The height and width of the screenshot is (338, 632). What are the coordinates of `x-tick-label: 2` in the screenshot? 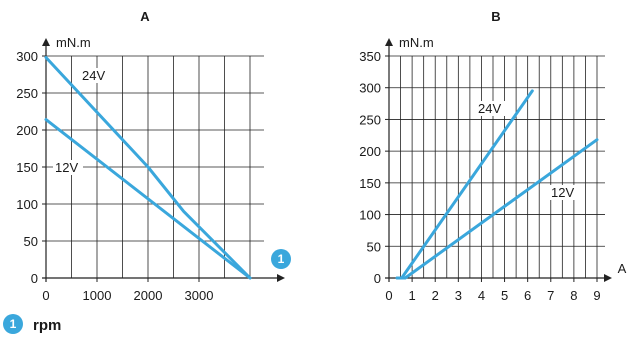 It's located at (435, 295).